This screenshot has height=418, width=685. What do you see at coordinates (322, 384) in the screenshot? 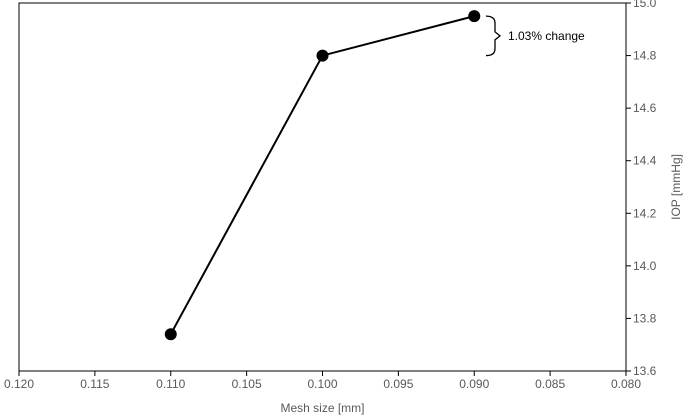
I see `x-tick-label: 0.100` at bounding box center [322, 384].